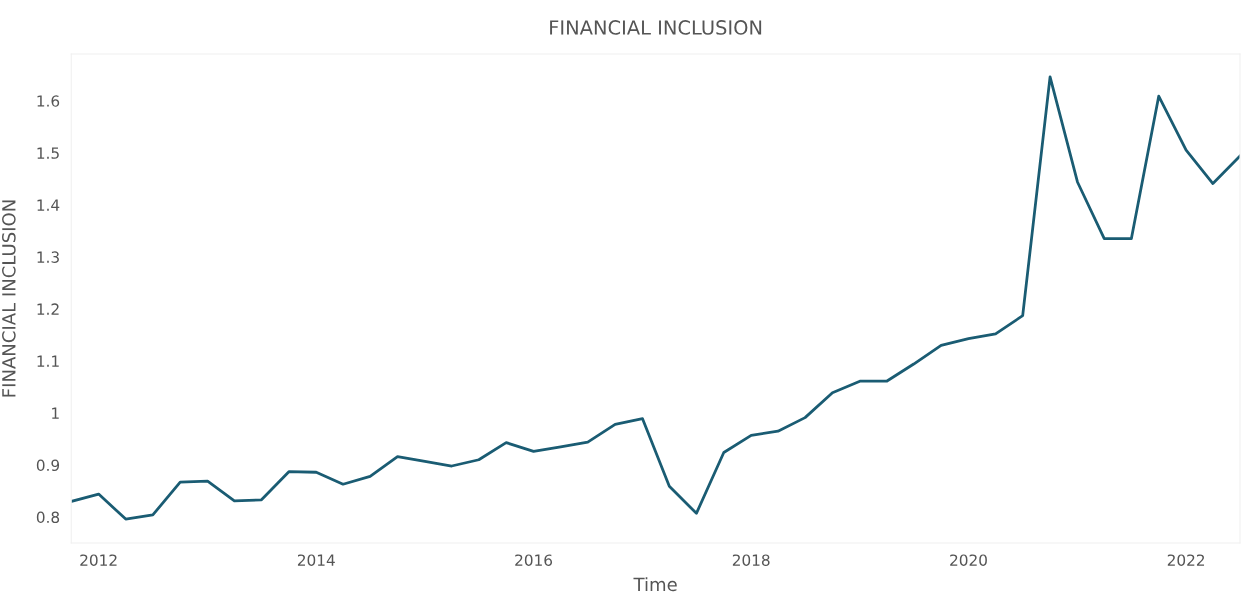  I want to click on x-tick-label: 2012, so click(98, 560).